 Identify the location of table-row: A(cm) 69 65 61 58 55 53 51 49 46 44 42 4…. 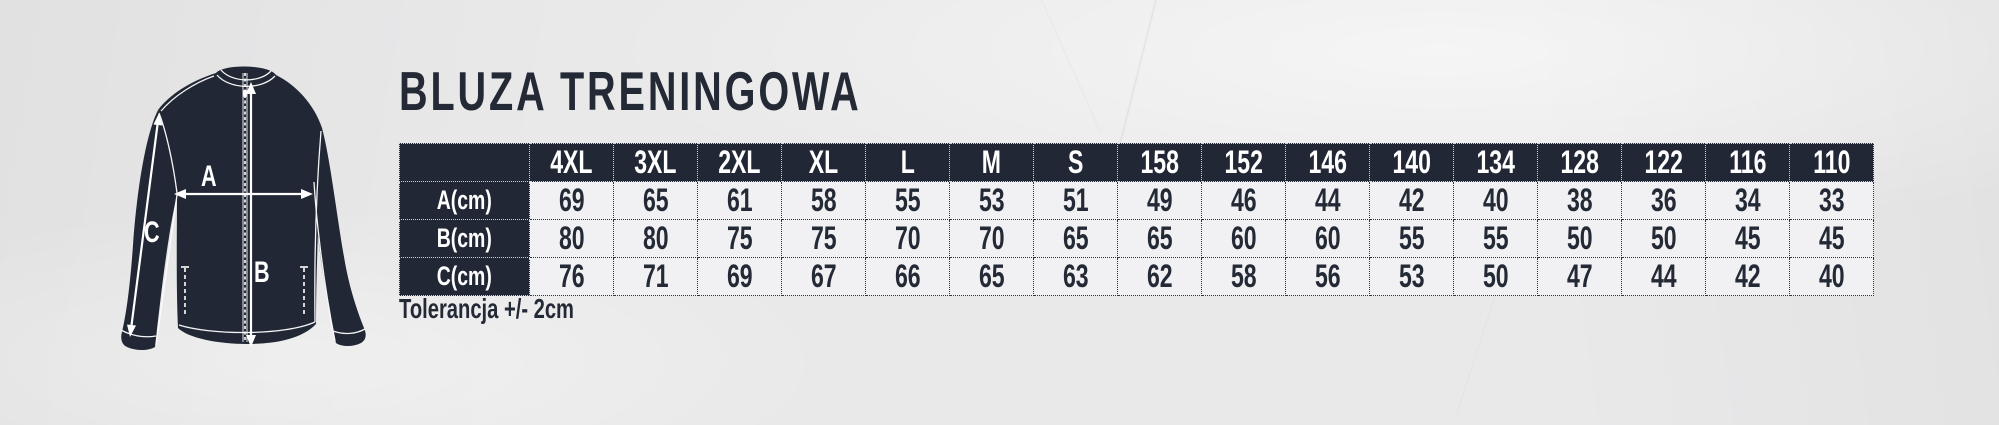
(1136, 201).